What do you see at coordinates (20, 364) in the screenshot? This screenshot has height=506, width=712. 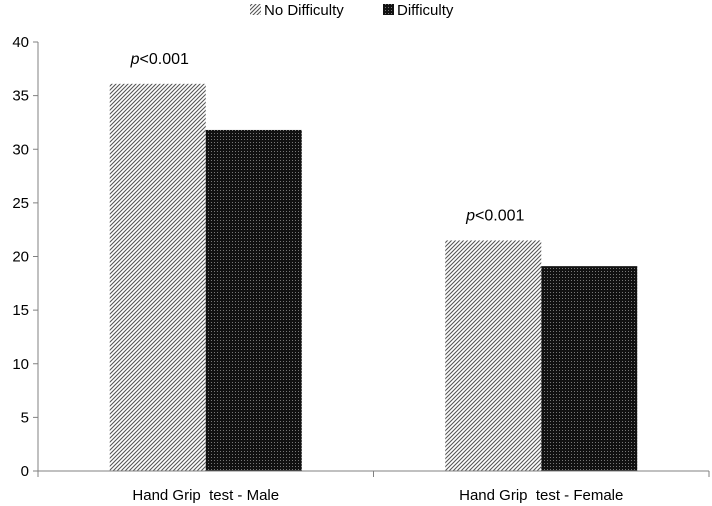 I see `y-tick-label: 10` at bounding box center [20, 364].